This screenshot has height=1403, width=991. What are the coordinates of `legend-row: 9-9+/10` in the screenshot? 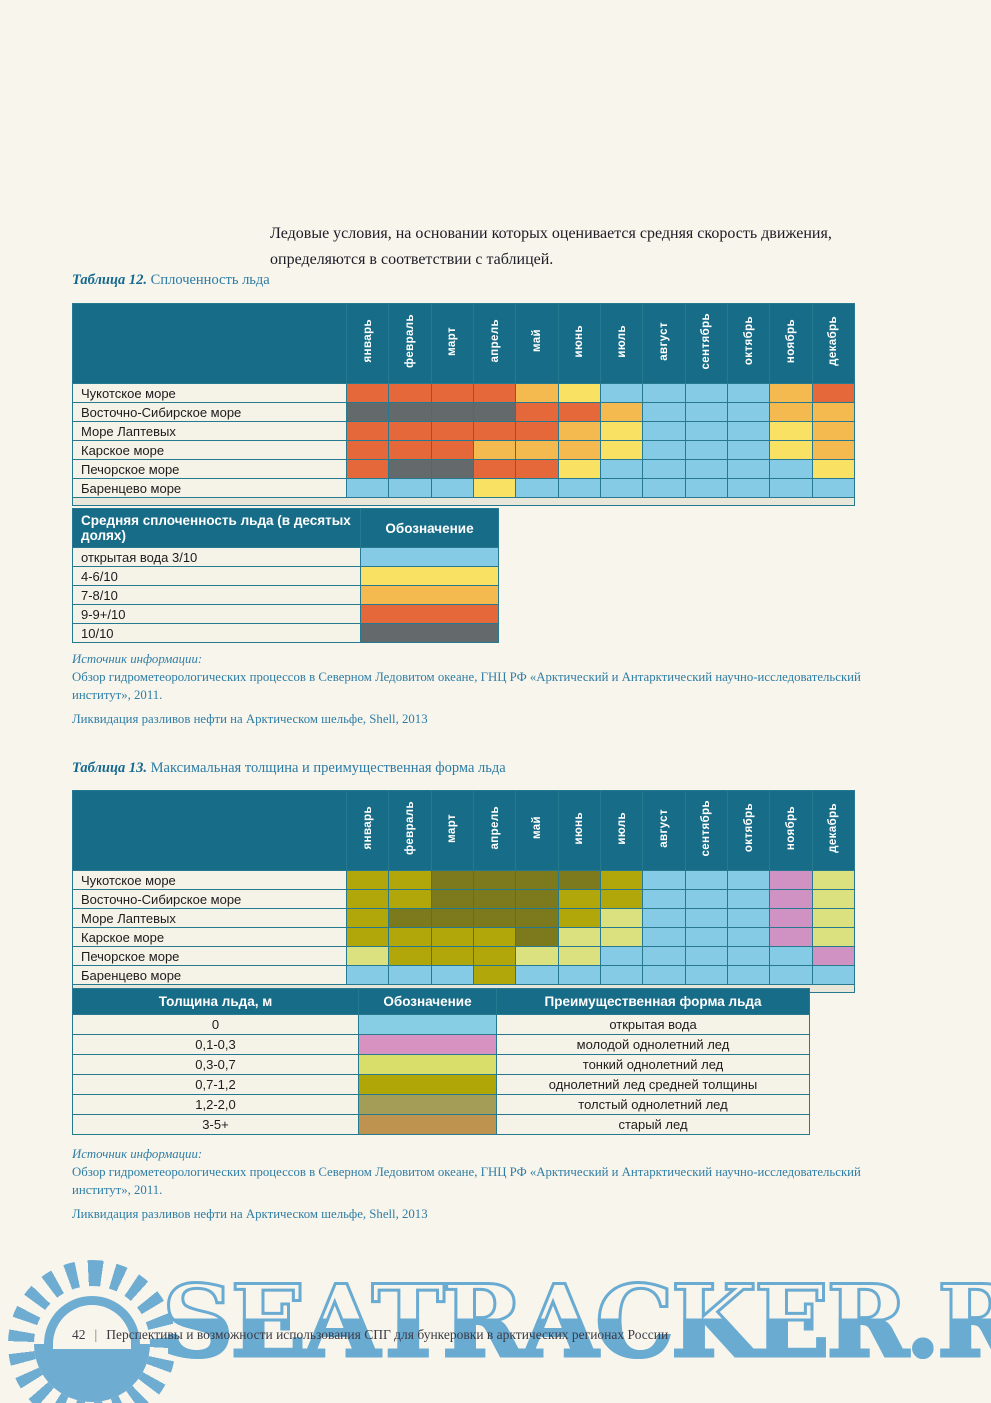 It's located at (285, 614).